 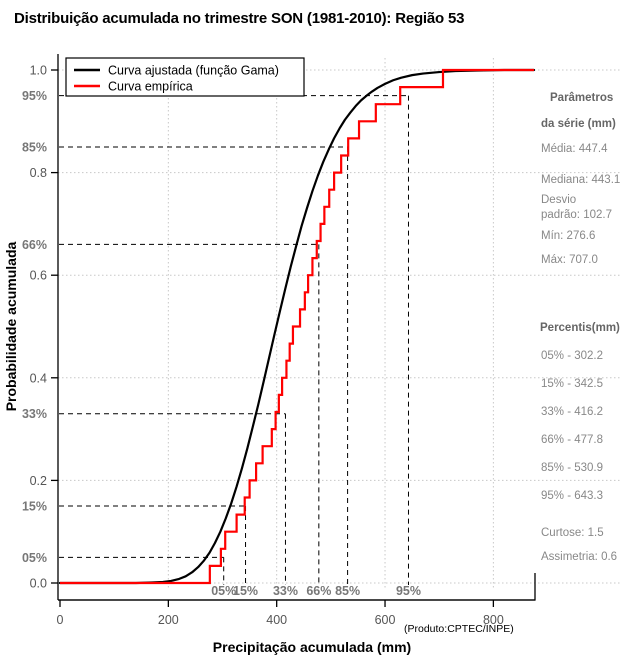 What do you see at coordinates (572, 412) in the screenshot?
I see `percentil-33: 33% - 416.2` at bounding box center [572, 412].